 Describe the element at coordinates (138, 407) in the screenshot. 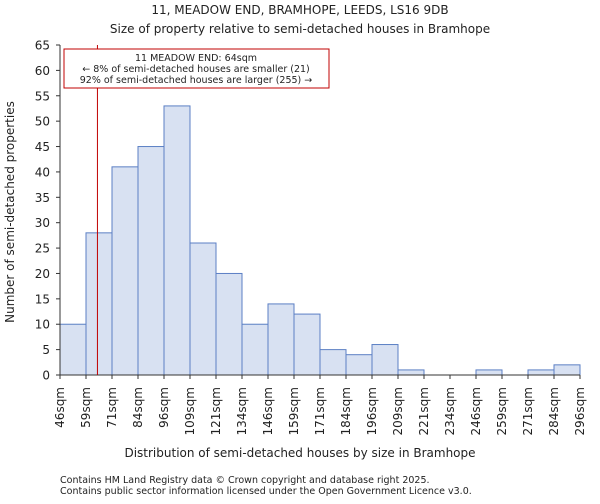

I see `x-tick-label: 84sqm` at that location.